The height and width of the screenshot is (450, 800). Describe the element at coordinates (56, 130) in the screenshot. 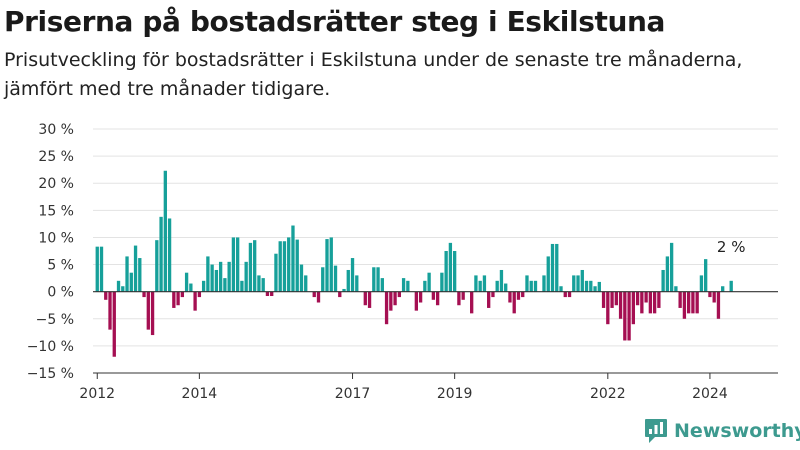

I see `y-tick-label: 30 %` at that location.